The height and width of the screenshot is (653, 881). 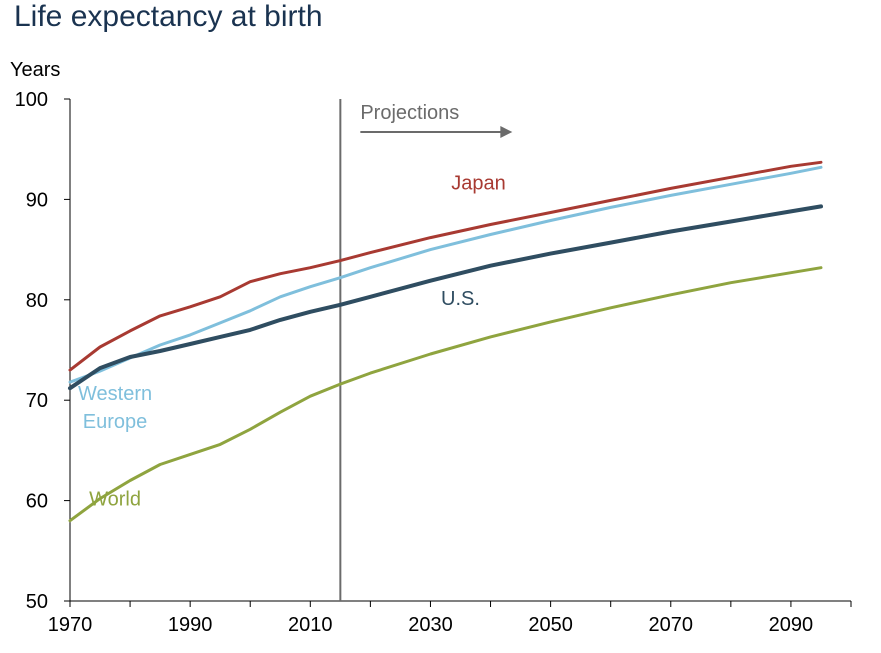 What do you see at coordinates (115, 394) in the screenshot?
I see `series-label-line: Western` at bounding box center [115, 394].